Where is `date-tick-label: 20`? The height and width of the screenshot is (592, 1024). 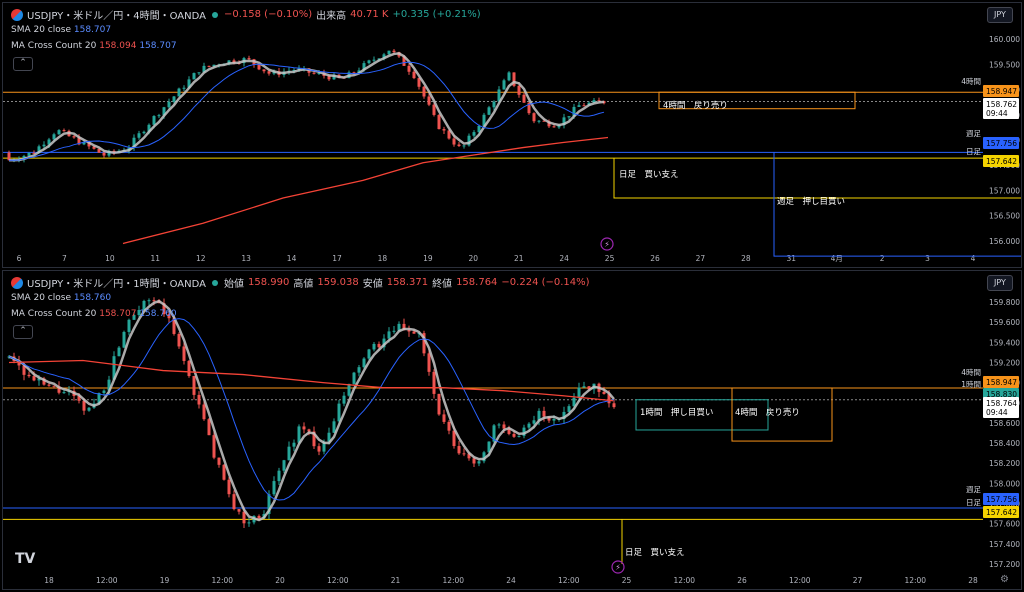
date-tick-label: 20 is located at coordinates (280, 580).